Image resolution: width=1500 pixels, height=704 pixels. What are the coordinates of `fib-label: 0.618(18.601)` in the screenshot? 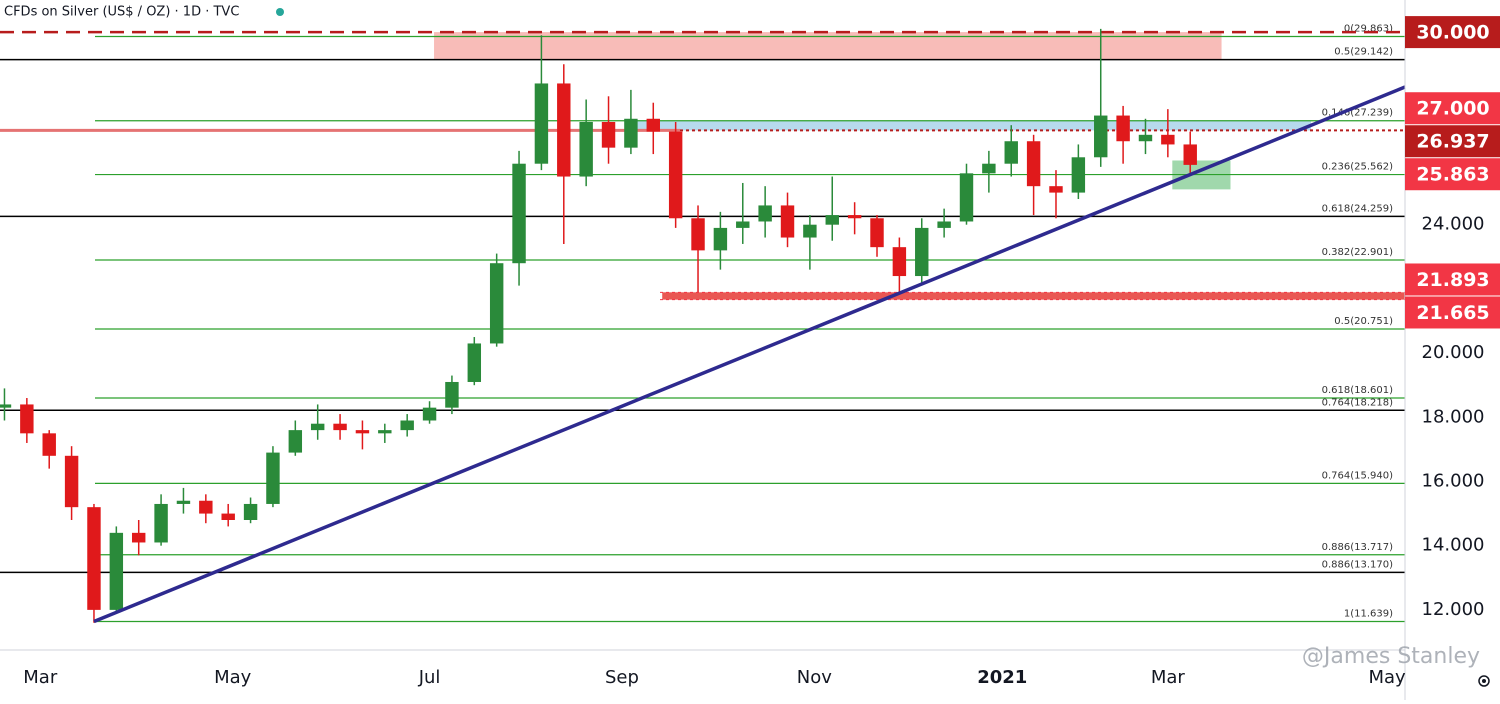 It's located at (1358, 390).